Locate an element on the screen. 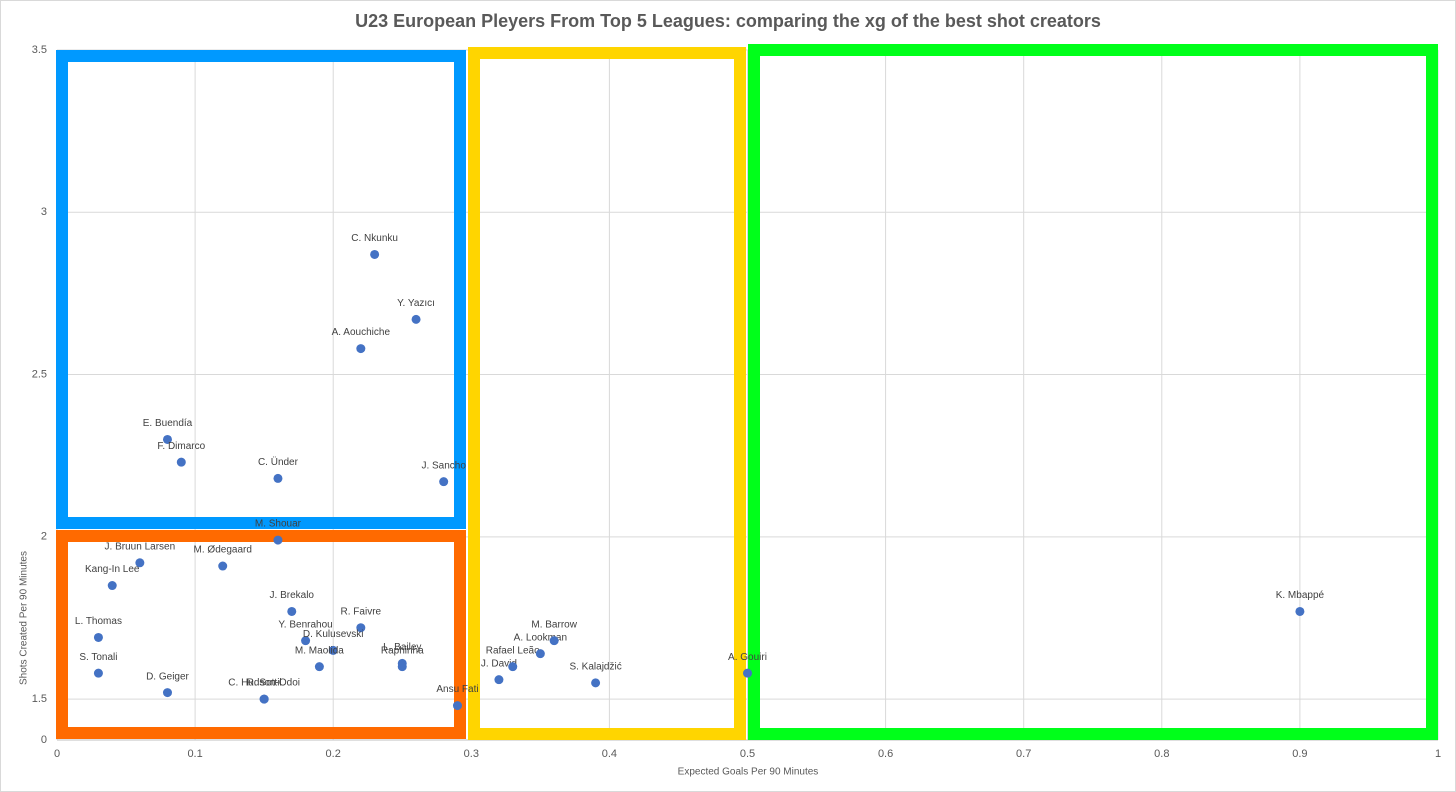  point-label: K. Mbappé is located at coordinates (1300, 595).